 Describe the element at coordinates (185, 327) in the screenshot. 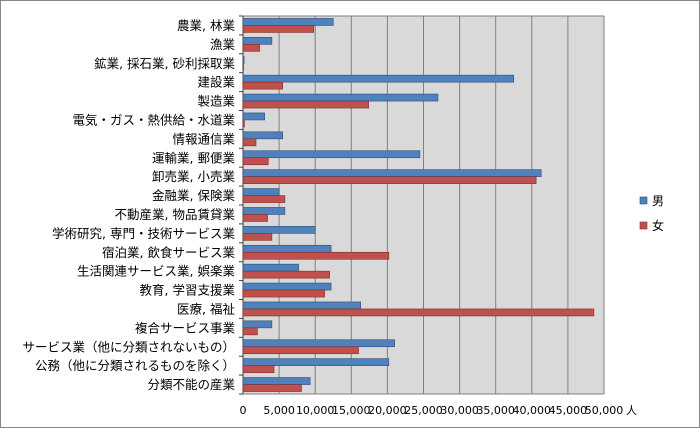

I see `category-label: 複合サービス事業` at that location.